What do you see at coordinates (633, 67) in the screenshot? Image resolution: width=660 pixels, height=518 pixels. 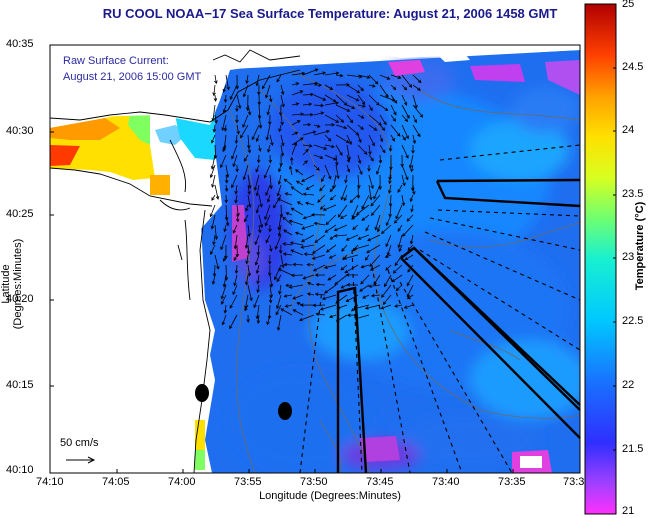 I see `colorbar-tick: 24.5` at bounding box center [633, 67].